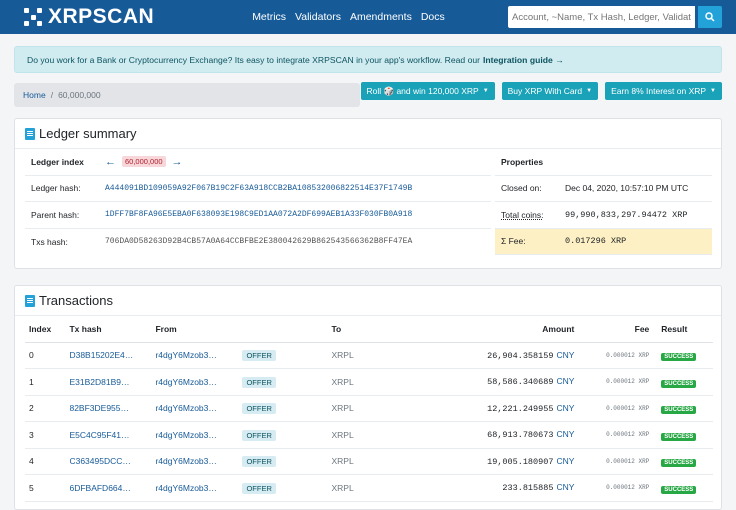 Image resolution: width=736 pixels, height=510 pixels. I want to click on ledger-index-label: Ledger index, so click(57, 161).